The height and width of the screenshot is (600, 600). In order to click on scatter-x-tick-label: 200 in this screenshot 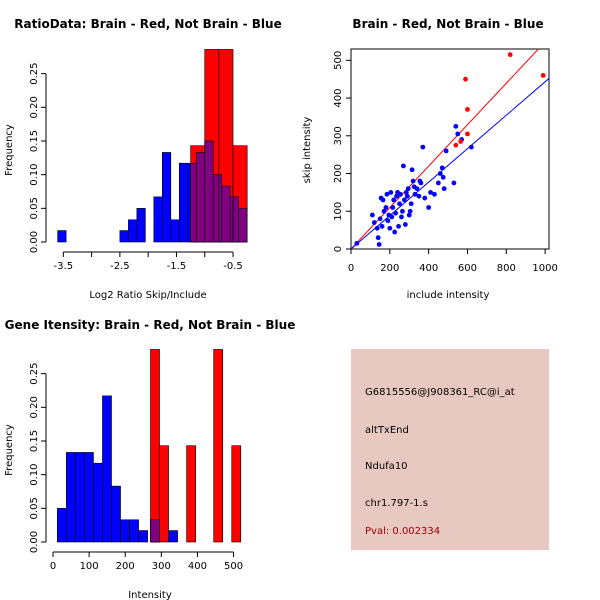, I will do `click(389, 268)`.